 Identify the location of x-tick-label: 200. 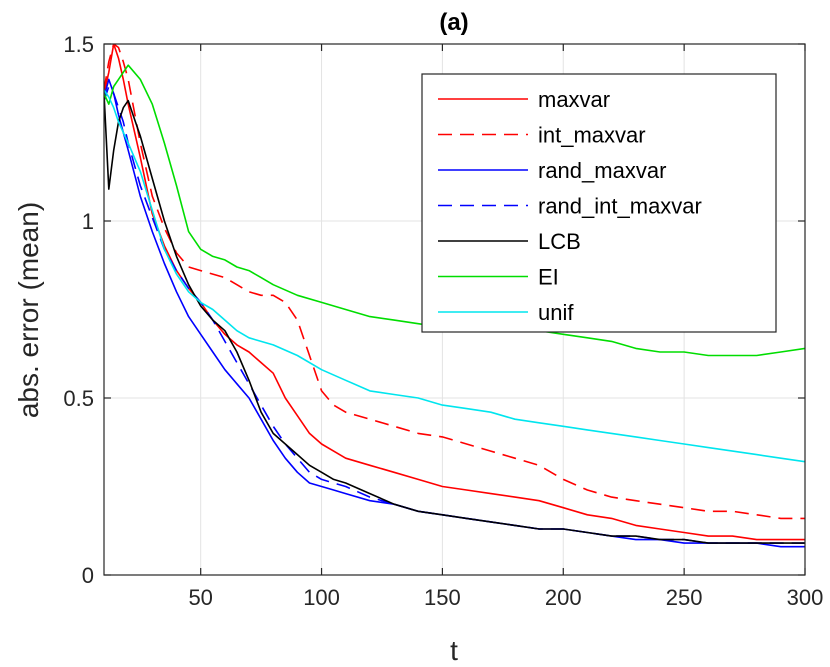
(563, 597).